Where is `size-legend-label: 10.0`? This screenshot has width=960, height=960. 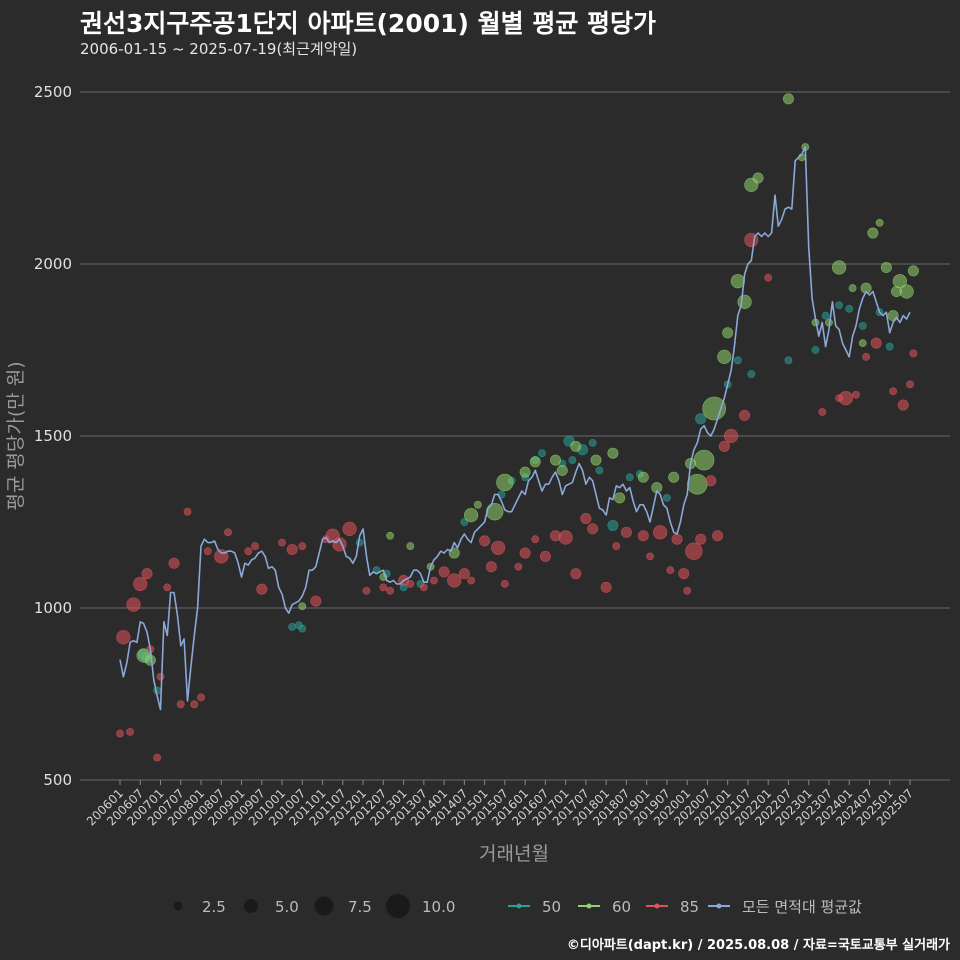 size-legend-label: 10.0 is located at coordinates (438, 907).